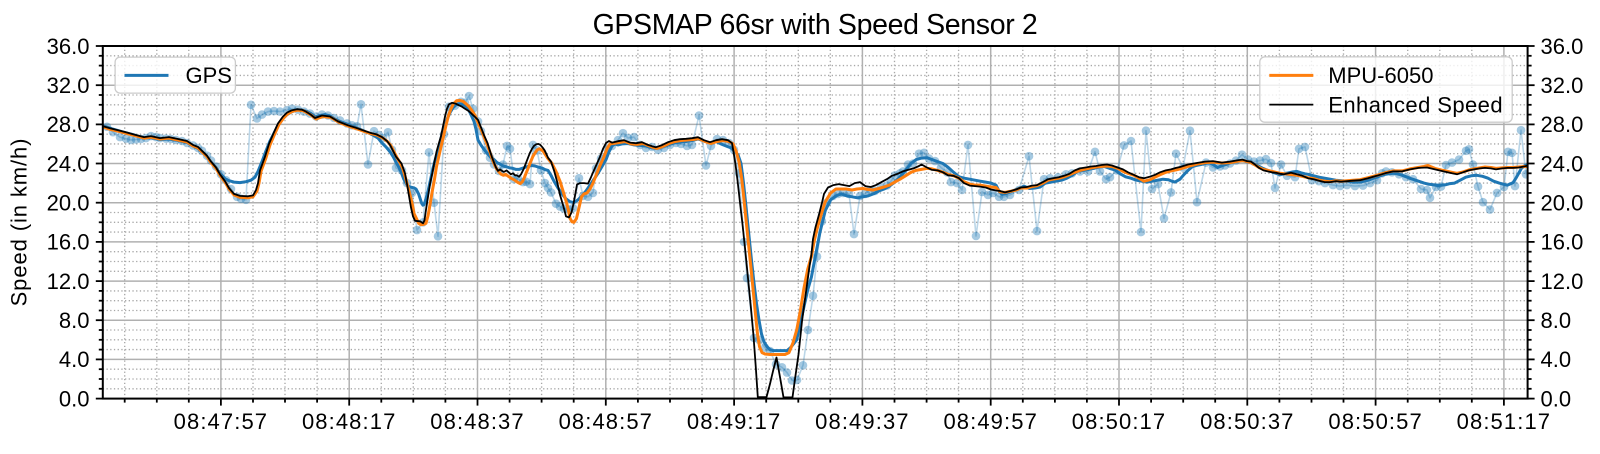 Image resolution: width=1600 pixels, height=454 pixels. Describe the element at coordinates (19, 222) in the screenshot. I see `svg-text: Speed (in km/h)` at that location.